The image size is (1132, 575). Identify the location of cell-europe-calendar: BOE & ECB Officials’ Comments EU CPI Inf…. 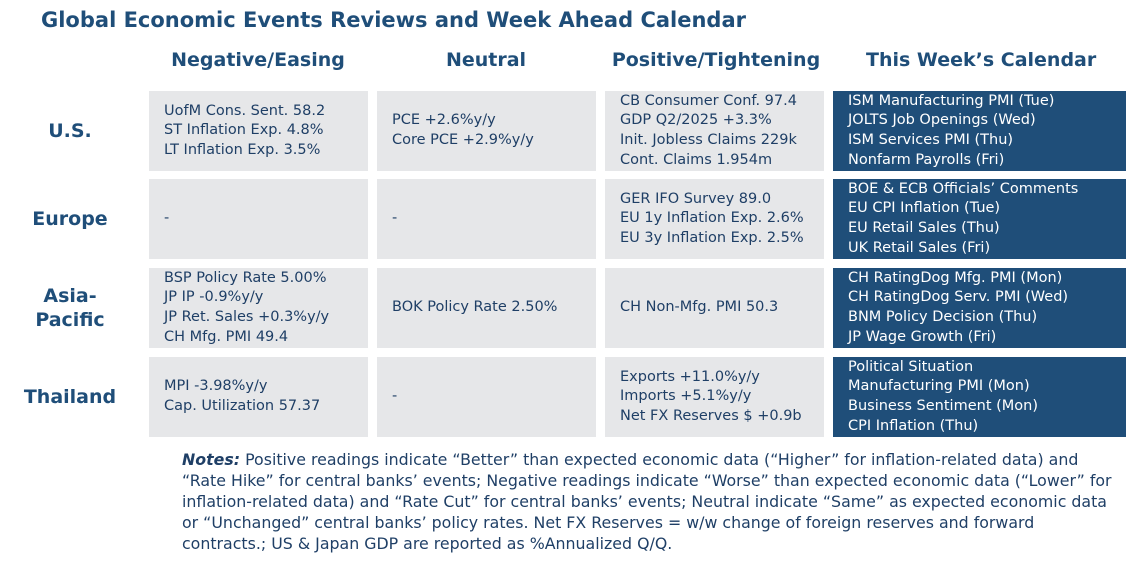
(979, 219).